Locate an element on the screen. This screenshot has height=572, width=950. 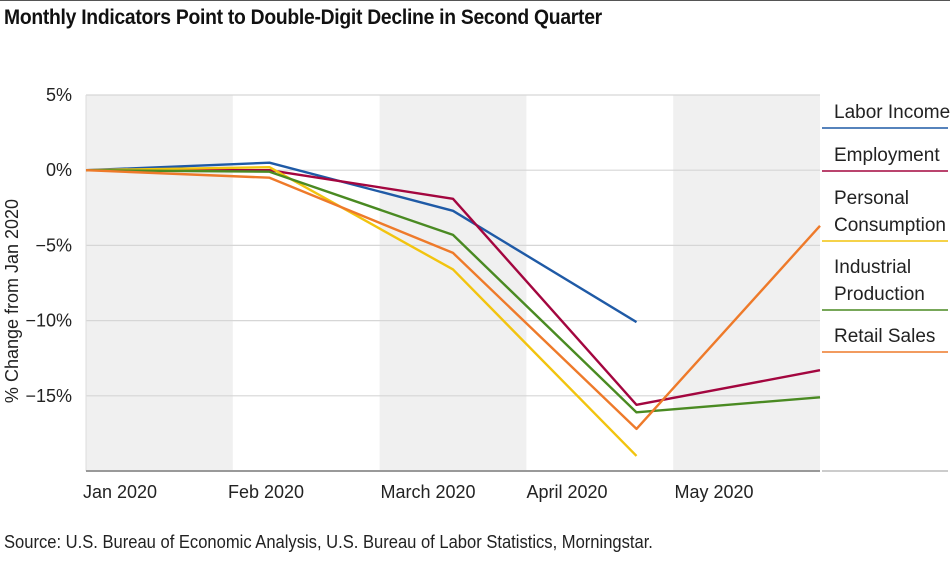
y-tick-label: −10% is located at coordinates (48, 321).